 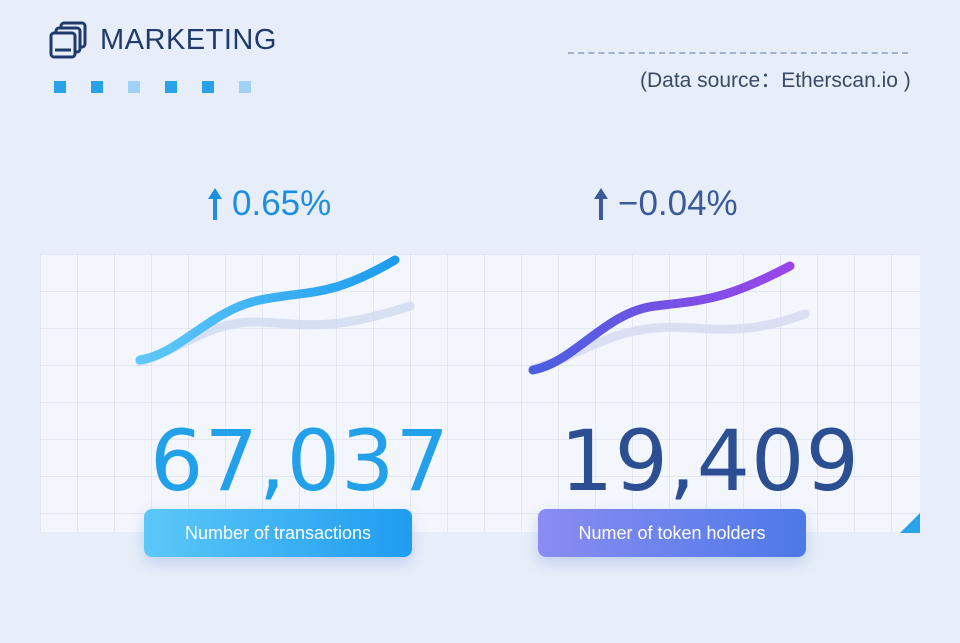 I want to click on holders-label: Numer of token holders, so click(x=672, y=532).